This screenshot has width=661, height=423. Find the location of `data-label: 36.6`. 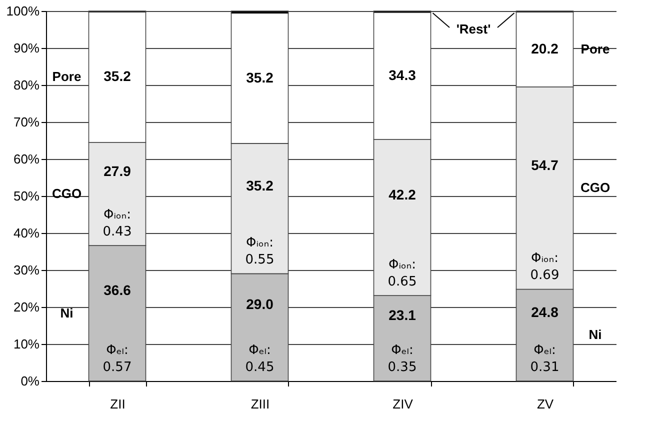

data-label: 36.6 is located at coordinates (118, 290).